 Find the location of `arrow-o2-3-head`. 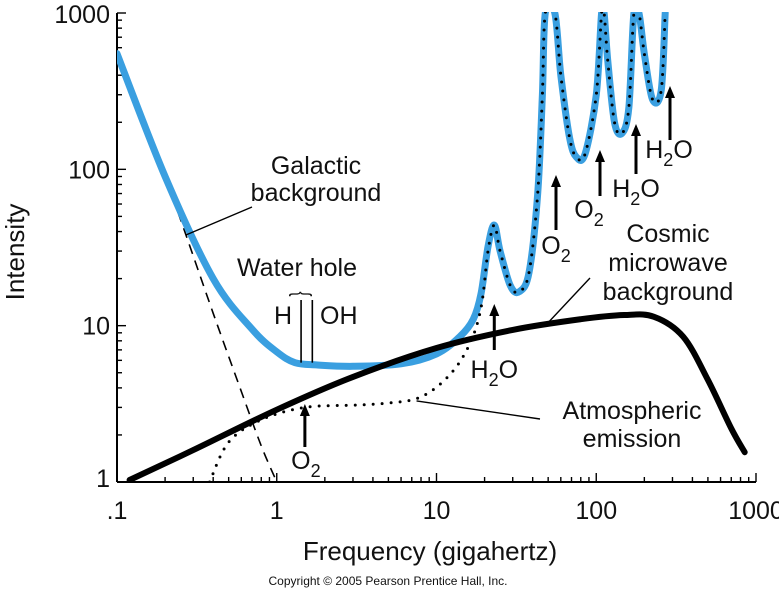

arrow-o2-3-head is located at coordinates (600, 156).